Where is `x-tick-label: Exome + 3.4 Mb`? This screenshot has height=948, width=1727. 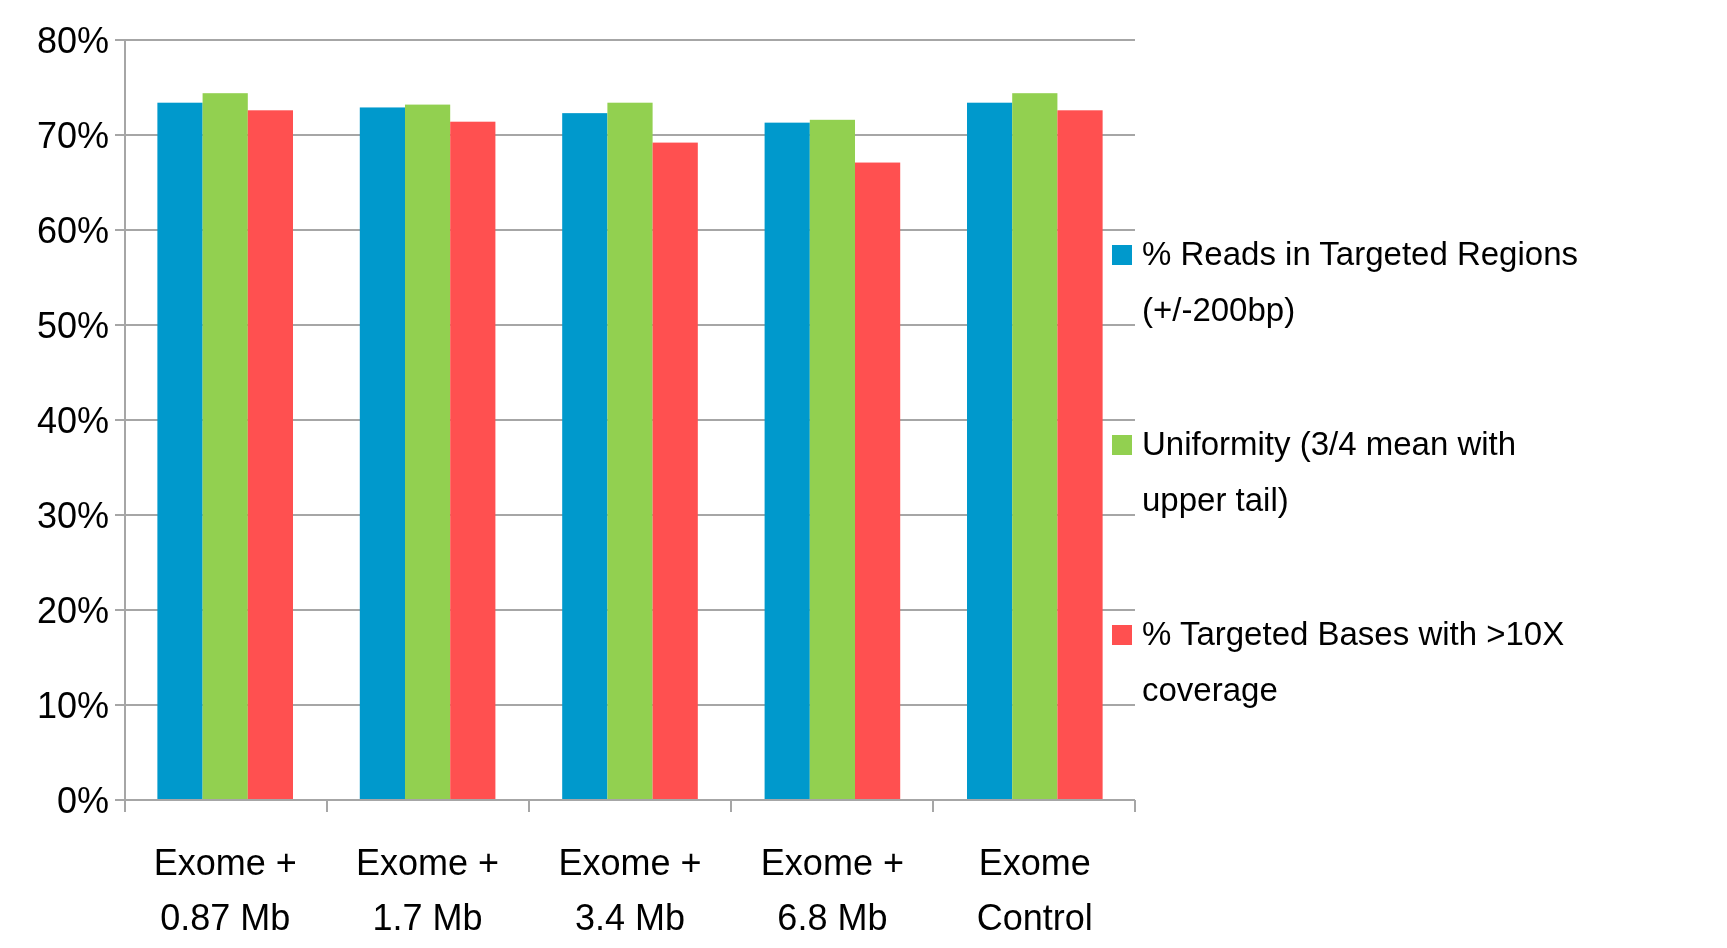 x-tick-label: Exome + 3.4 Mb is located at coordinates (630, 890).